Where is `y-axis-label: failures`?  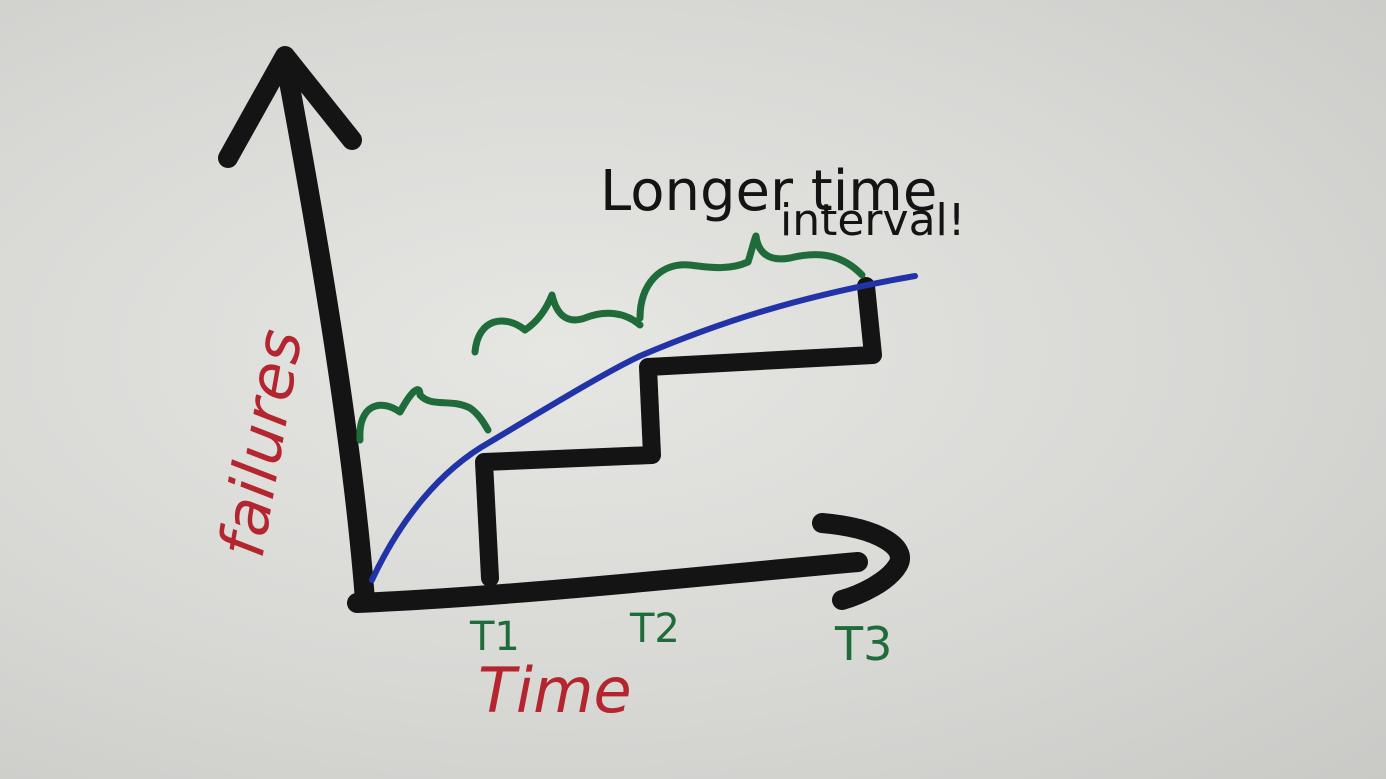
y-axis-label: failures is located at coordinates (261, 443).